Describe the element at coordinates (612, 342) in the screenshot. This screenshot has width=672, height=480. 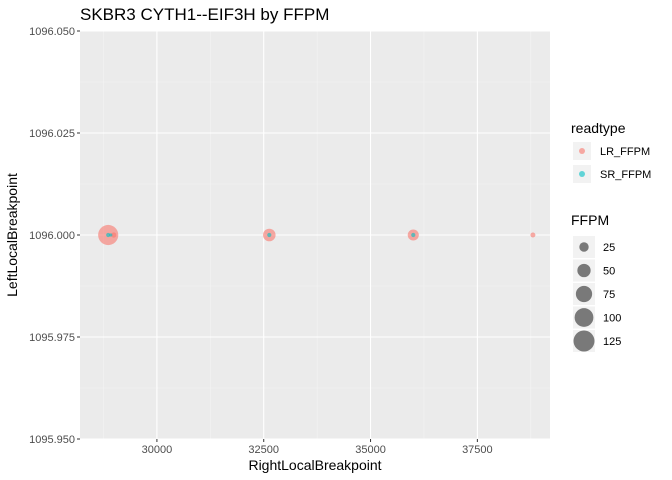
I see `size-legend-label: 125` at that location.